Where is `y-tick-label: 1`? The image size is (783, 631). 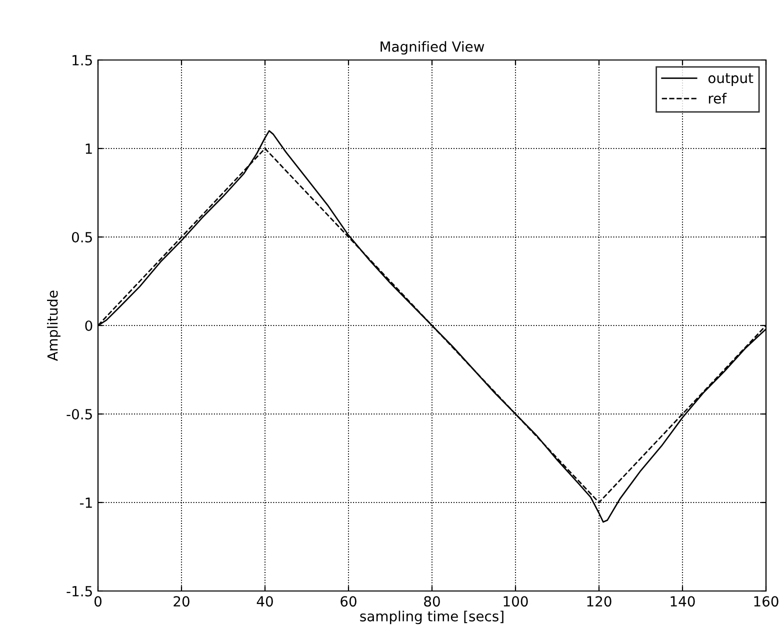 y-tick-label: 1 is located at coordinates (89, 149).